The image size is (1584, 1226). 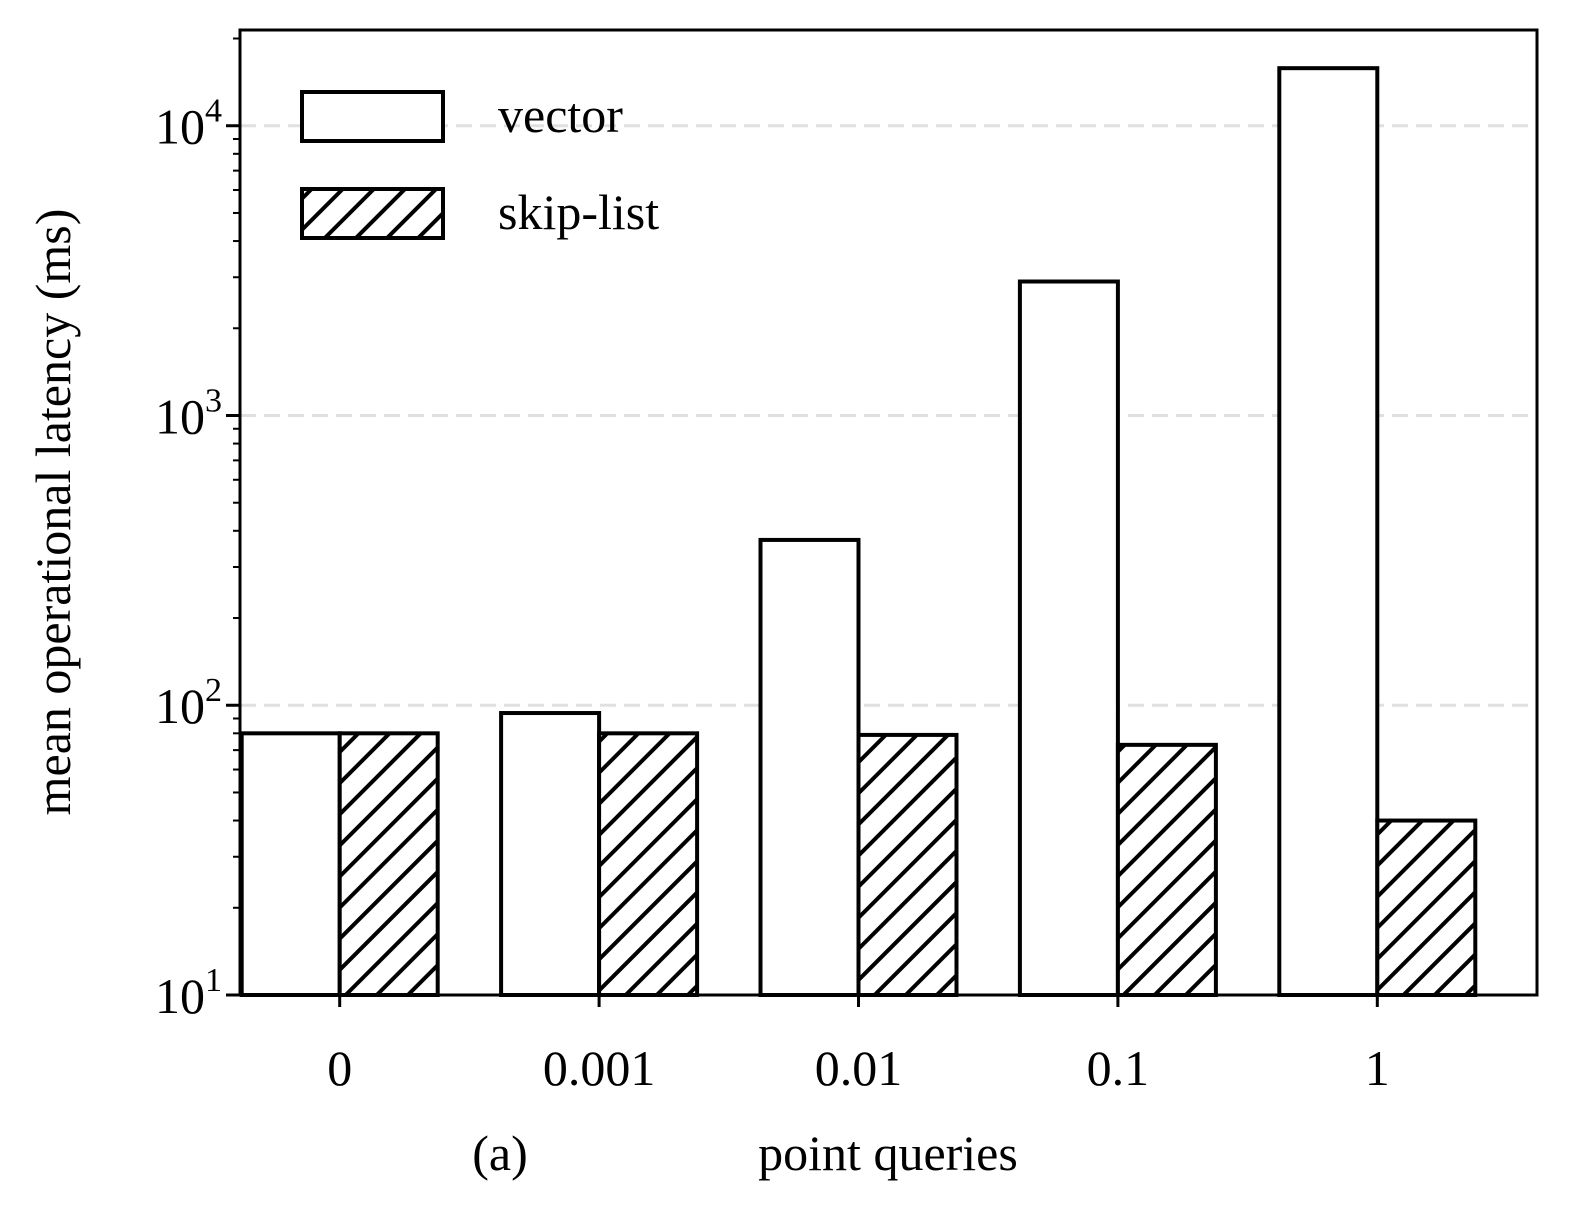 What do you see at coordinates (859, 1068) in the screenshot?
I see `x-tick-label: 0.01` at bounding box center [859, 1068].